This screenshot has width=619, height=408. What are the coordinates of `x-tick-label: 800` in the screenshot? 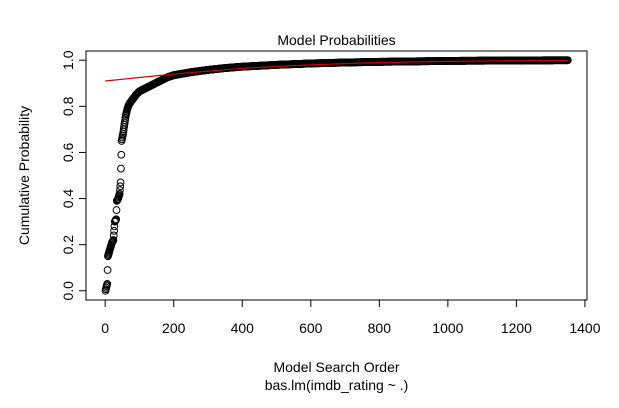 It's located at (380, 328).